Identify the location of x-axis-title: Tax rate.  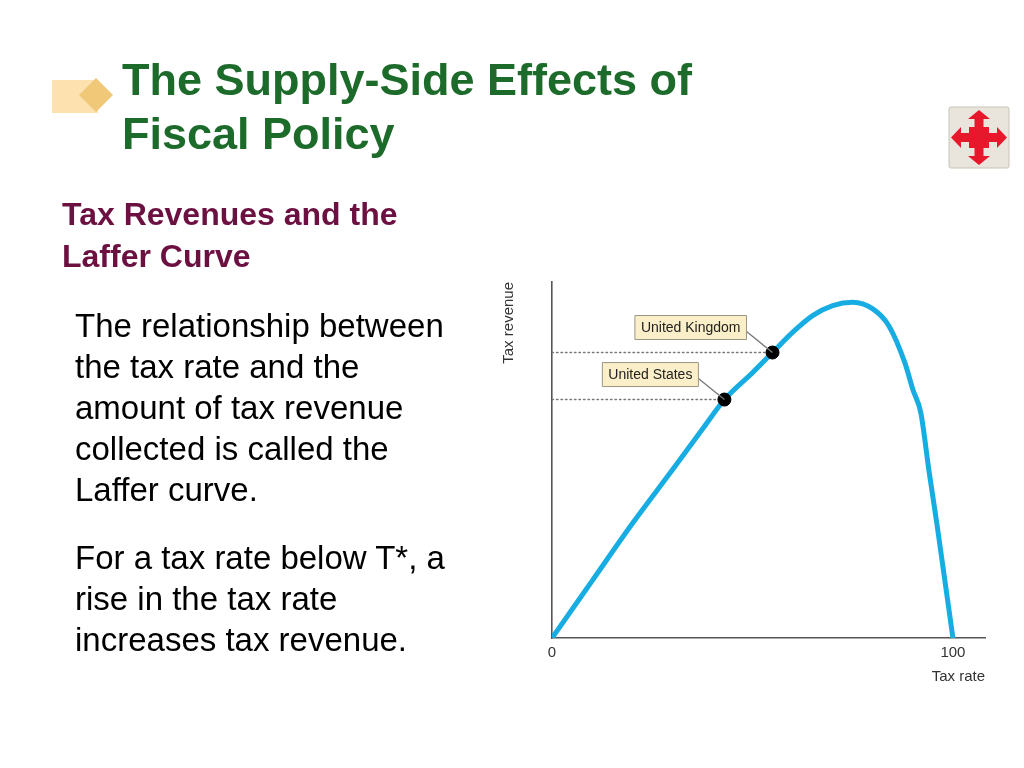
(958, 676).